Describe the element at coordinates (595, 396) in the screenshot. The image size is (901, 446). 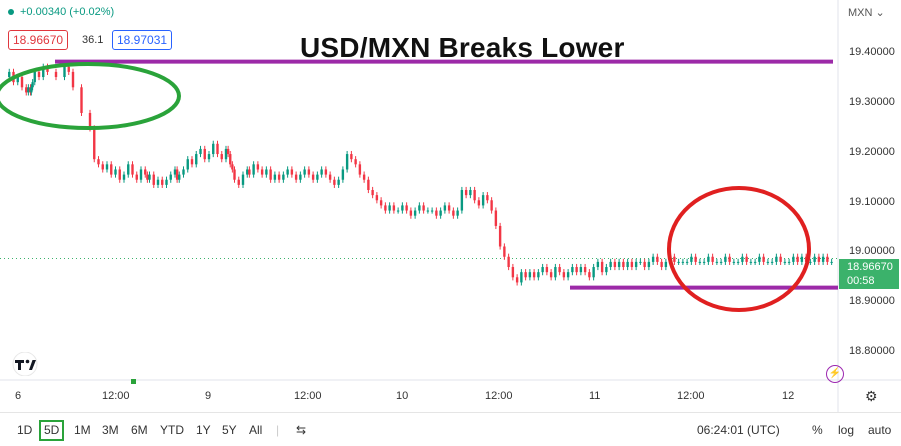
I see `x-tick-label: 11` at that location.